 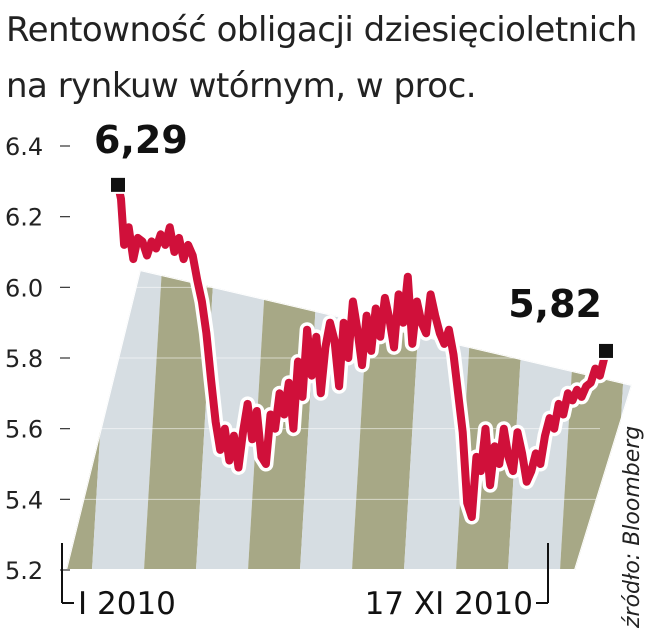 What do you see at coordinates (24, 571) in the screenshot?
I see `y-tick-label: 5.2` at bounding box center [24, 571].